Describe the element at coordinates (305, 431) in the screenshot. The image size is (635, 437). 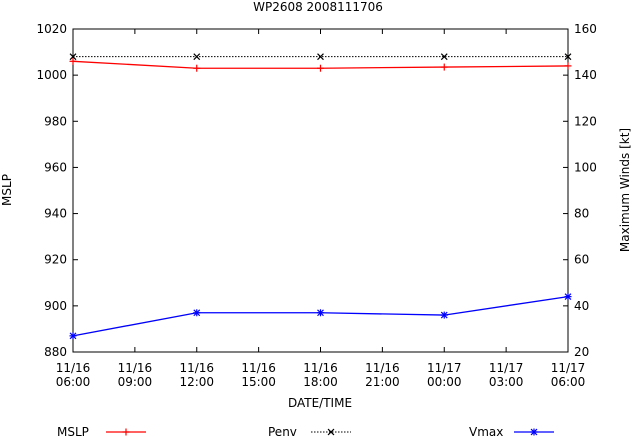
I see `legend: MSLP Penv Vmax` at that location.